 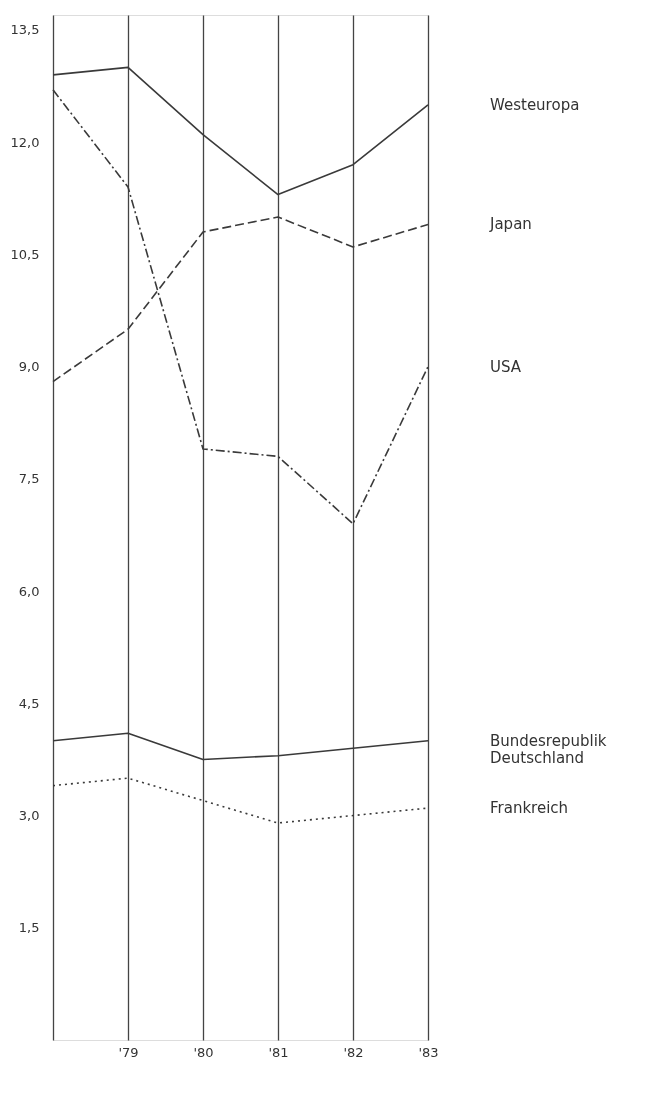 What do you see at coordinates (29, 928) in the screenshot?
I see `y-tick-label: 1,5` at bounding box center [29, 928].